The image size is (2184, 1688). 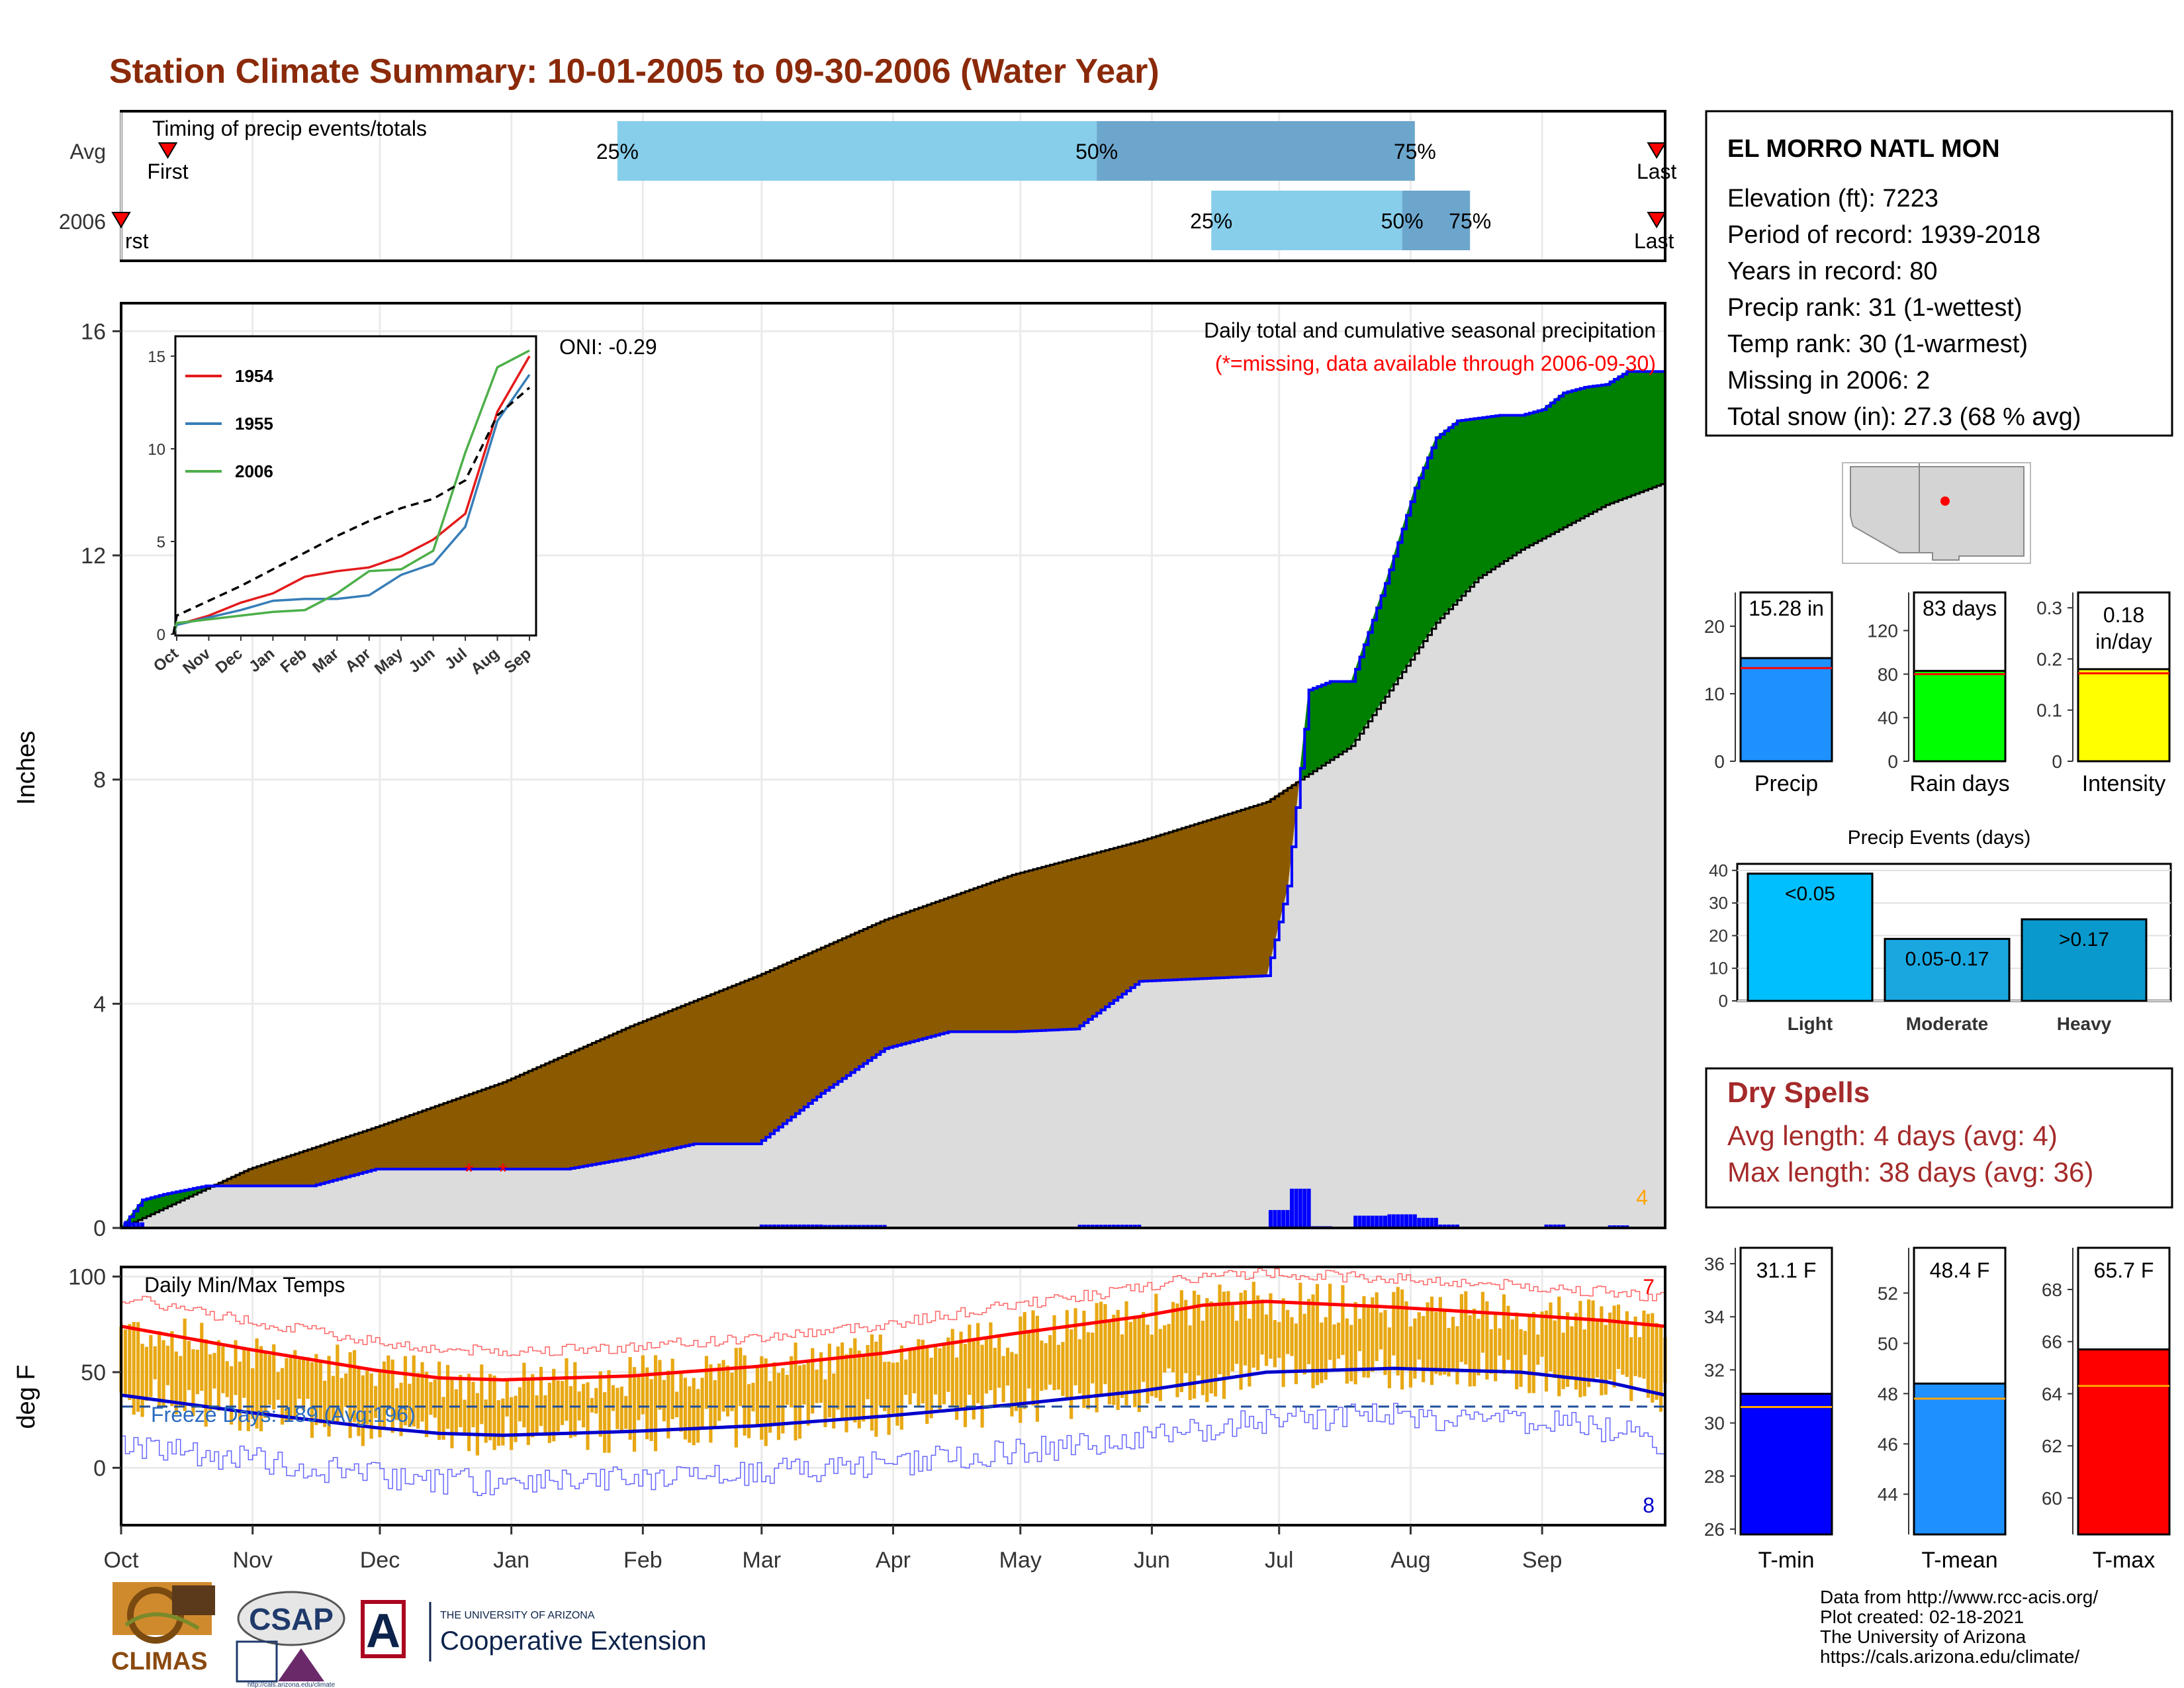 What do you see at coordinates (893, 1340) in the screenshot?
I see `avg-max-line` at bounding box center [893, 1340].